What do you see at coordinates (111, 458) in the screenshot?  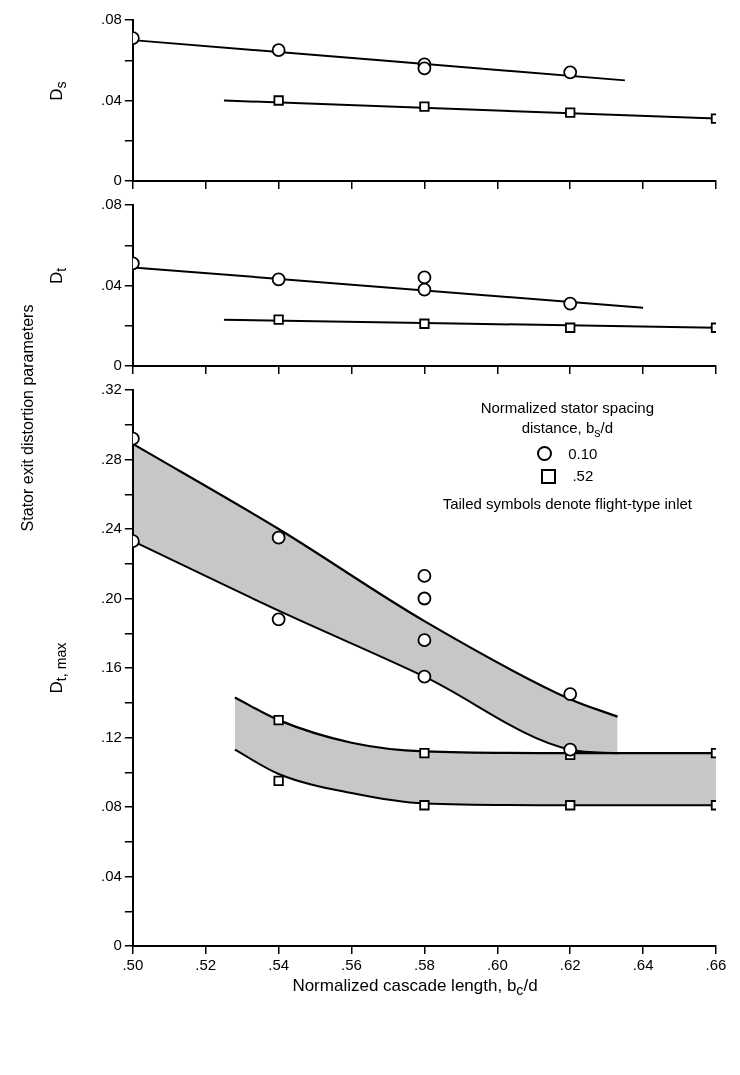 I see `y-tick-label: .28` at bounding box center [111, 458].